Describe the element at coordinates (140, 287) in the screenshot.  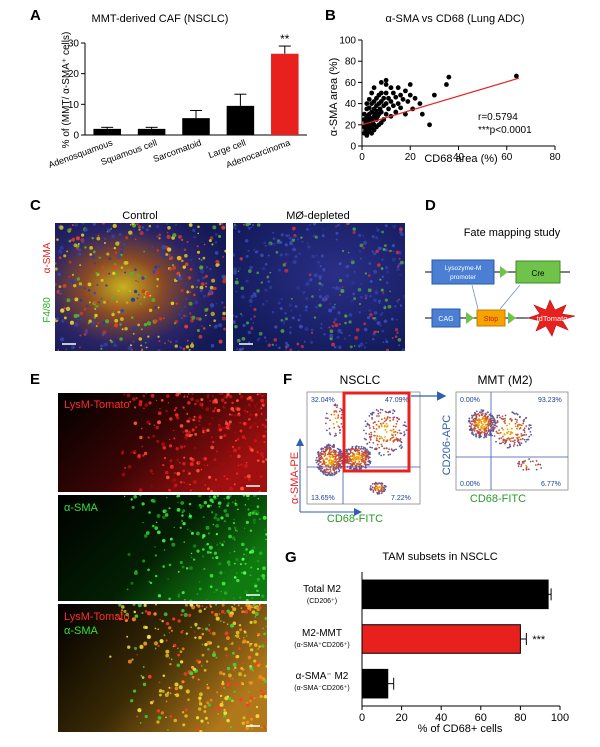
I see `panel-c-micrograph-control` at that location.